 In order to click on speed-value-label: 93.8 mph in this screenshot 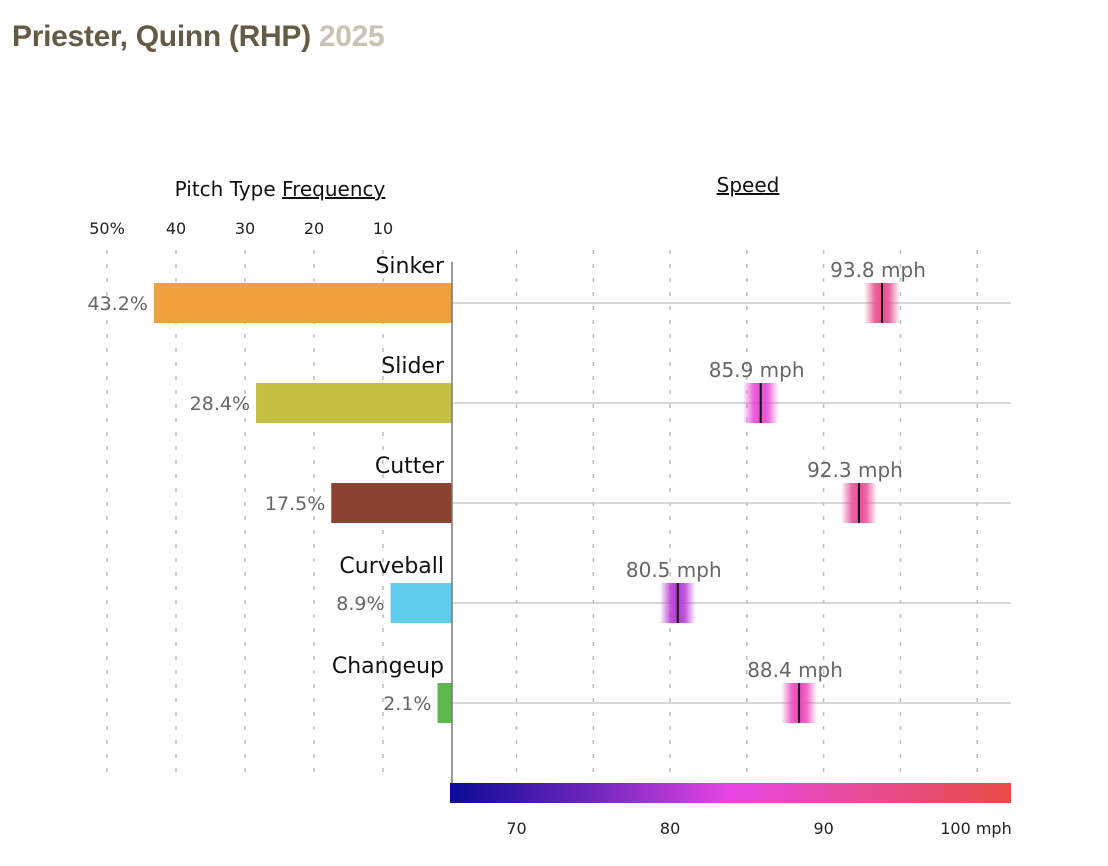, I will do `click(878, 270)`.